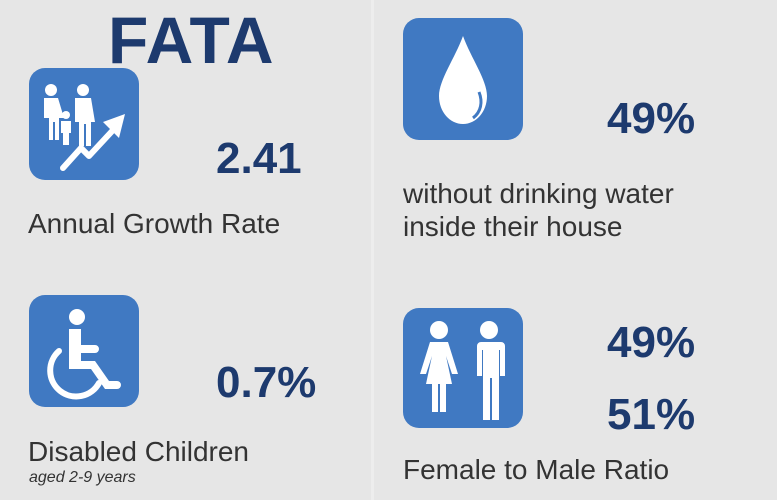  Describe the element at coordinates (84, 124) in the screenshot. I see `family-growth-icon` at that location.